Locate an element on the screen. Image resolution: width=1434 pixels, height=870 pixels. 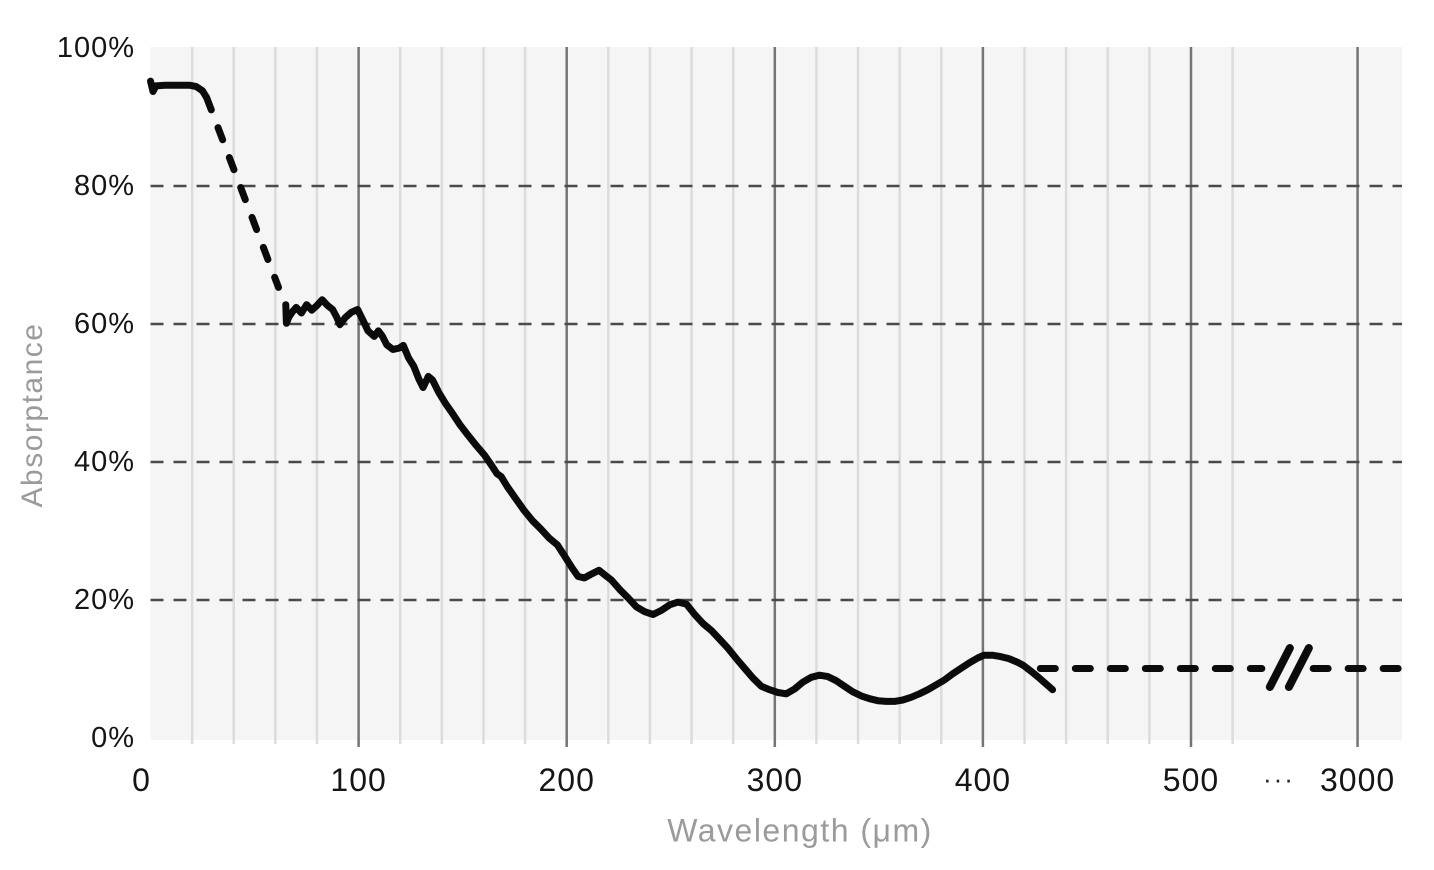
x-axis-break-ellipsis: ··· is located at coordinates (1279, 779).